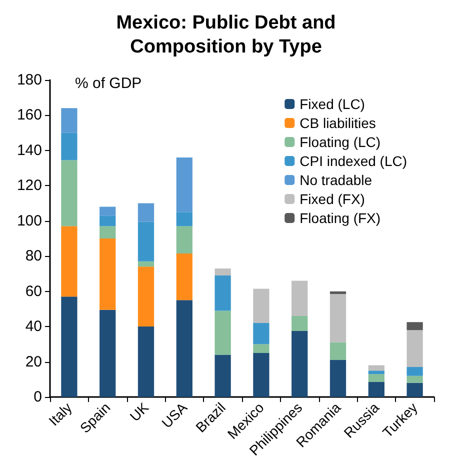  I want to click on y-tick-label: 160, so click(29, 115).